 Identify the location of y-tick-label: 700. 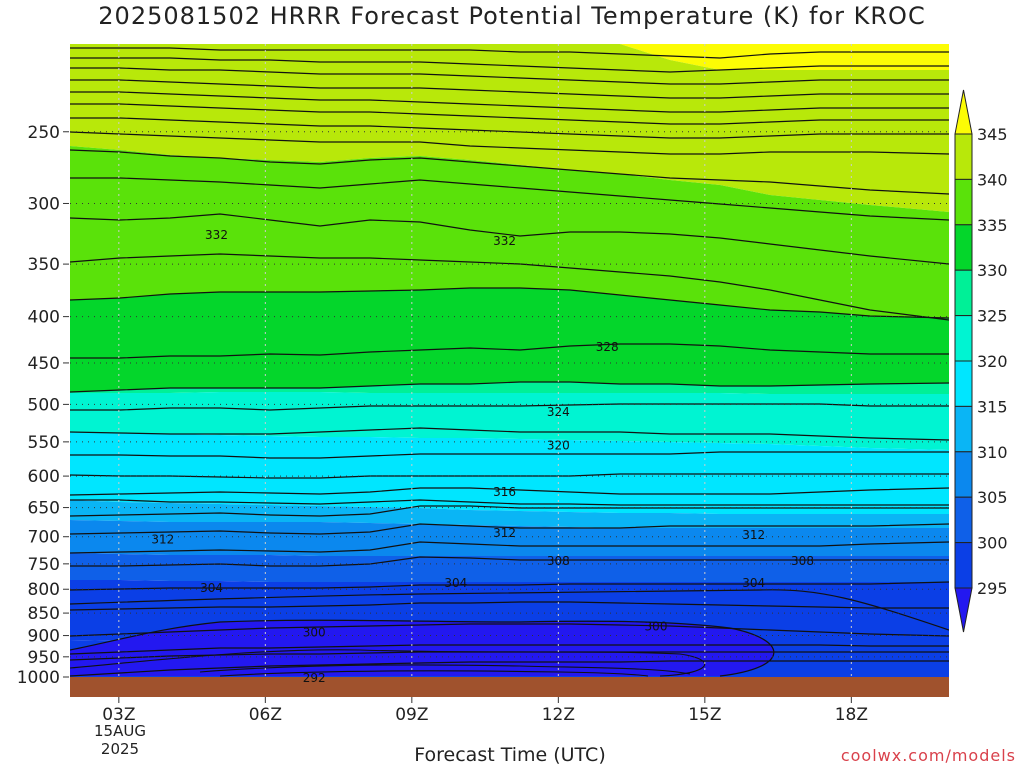
(44, 538).